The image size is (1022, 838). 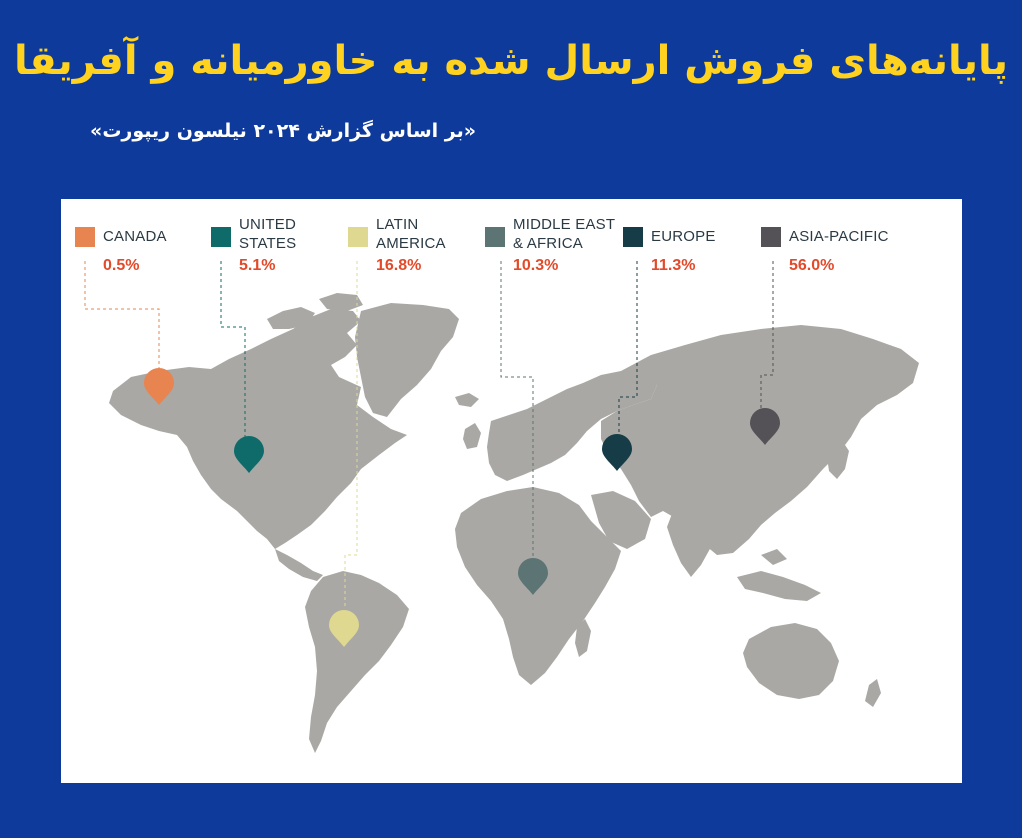 I want to click on landmass-madagascar, so click(x=583, y=638).